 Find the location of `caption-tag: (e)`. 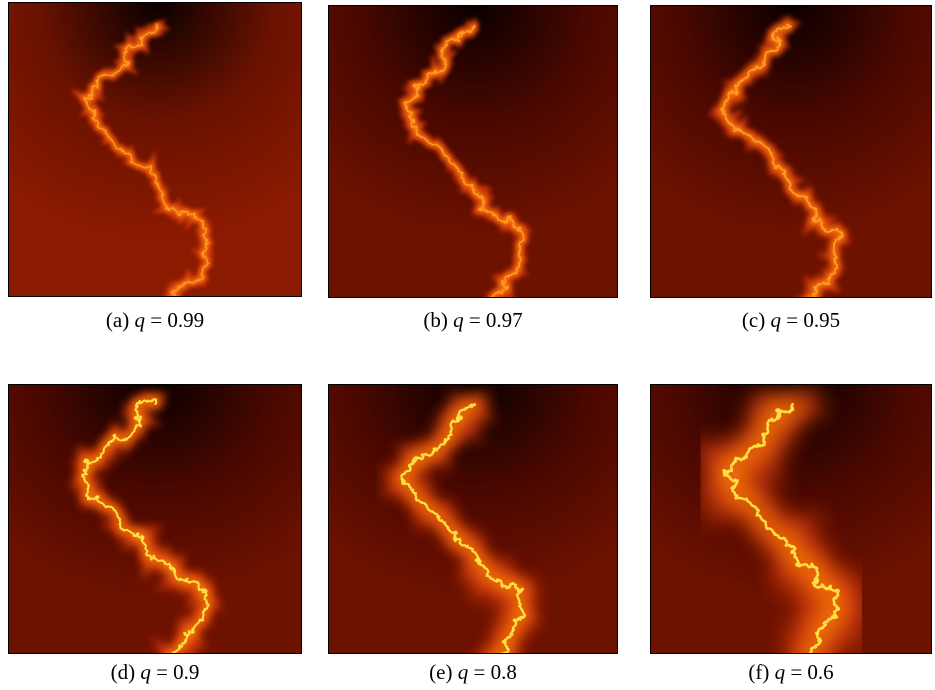

caption-tag: (e) is located at coordinates (441, 672).